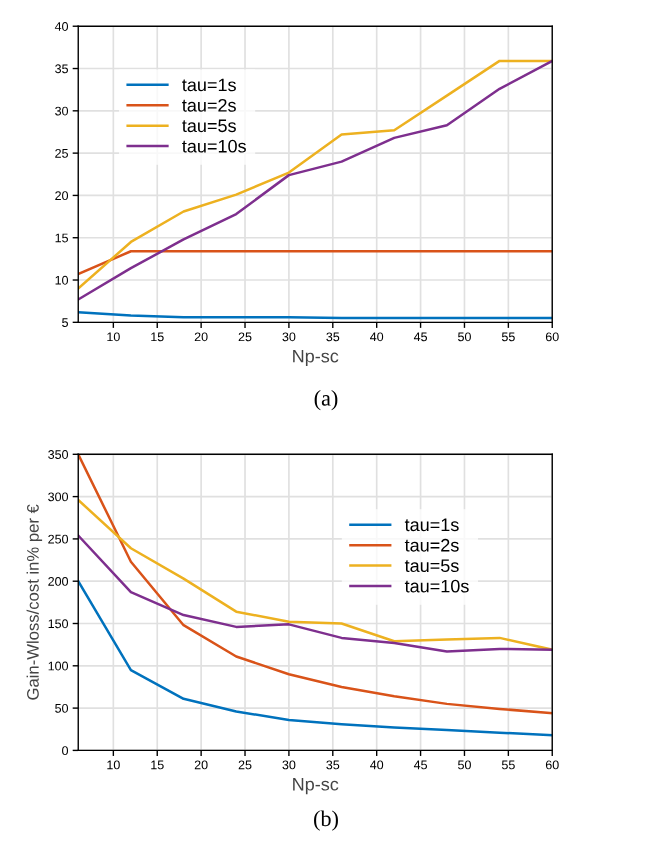 Image resolution: width=652 pixels, height=846 pixels. Describe the element at coordinates (34, 602) in the screenshot. I see `y-axis-title: Gain-Wloss/cost in% per €` at that location.